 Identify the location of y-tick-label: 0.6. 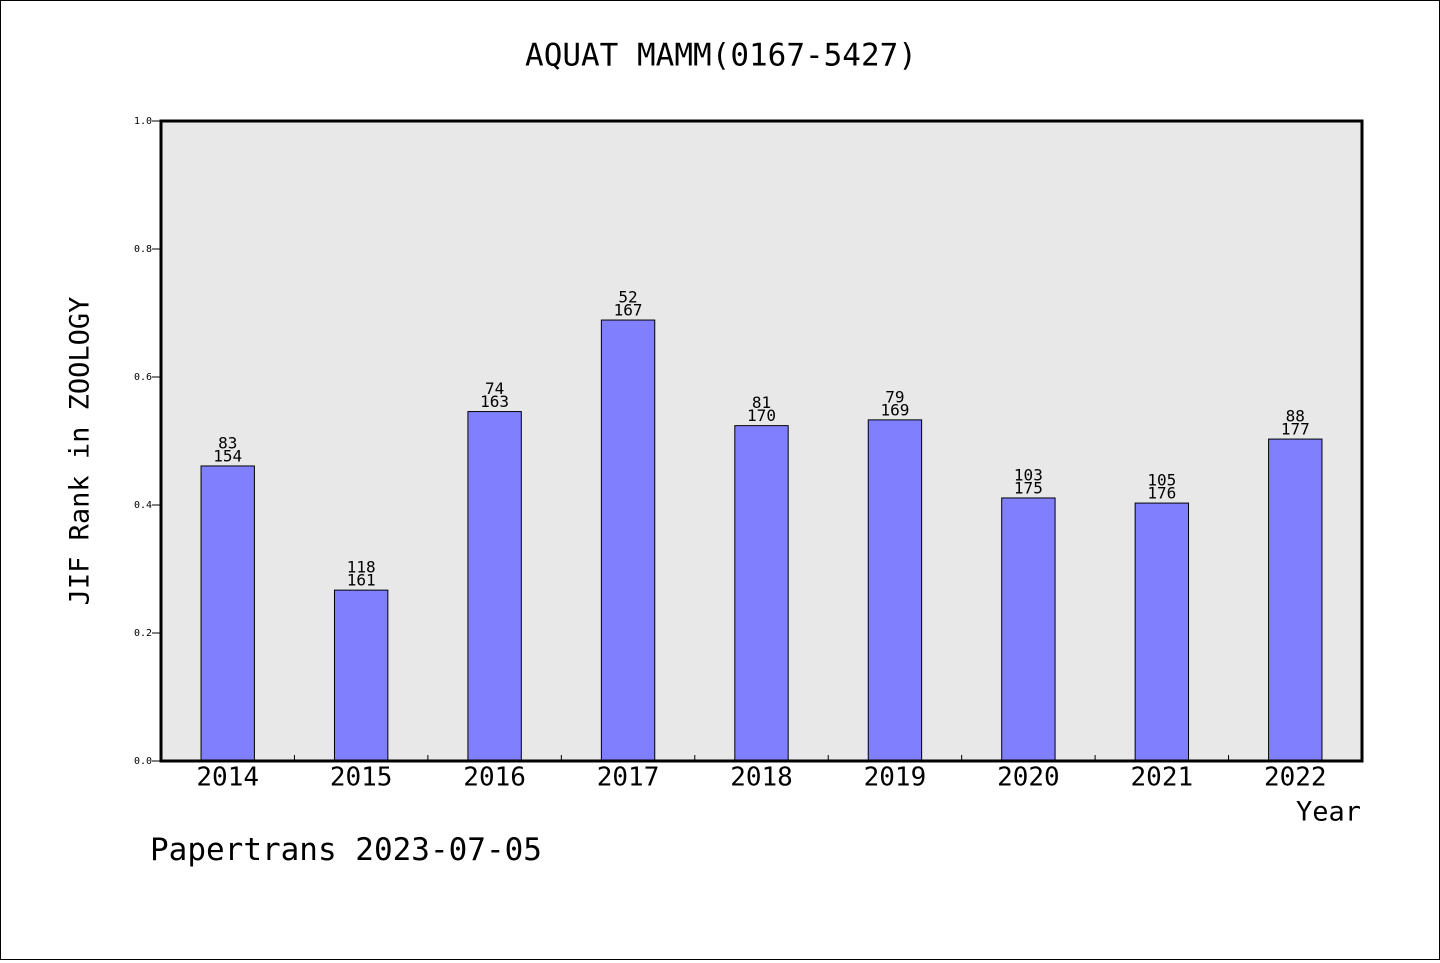
(143, 377).